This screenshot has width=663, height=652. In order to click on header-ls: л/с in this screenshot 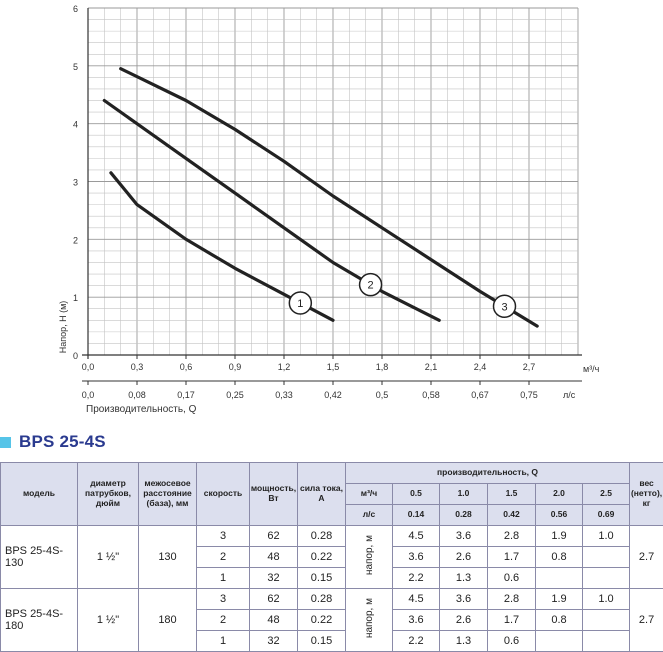, I will do `click(369, 515)`.